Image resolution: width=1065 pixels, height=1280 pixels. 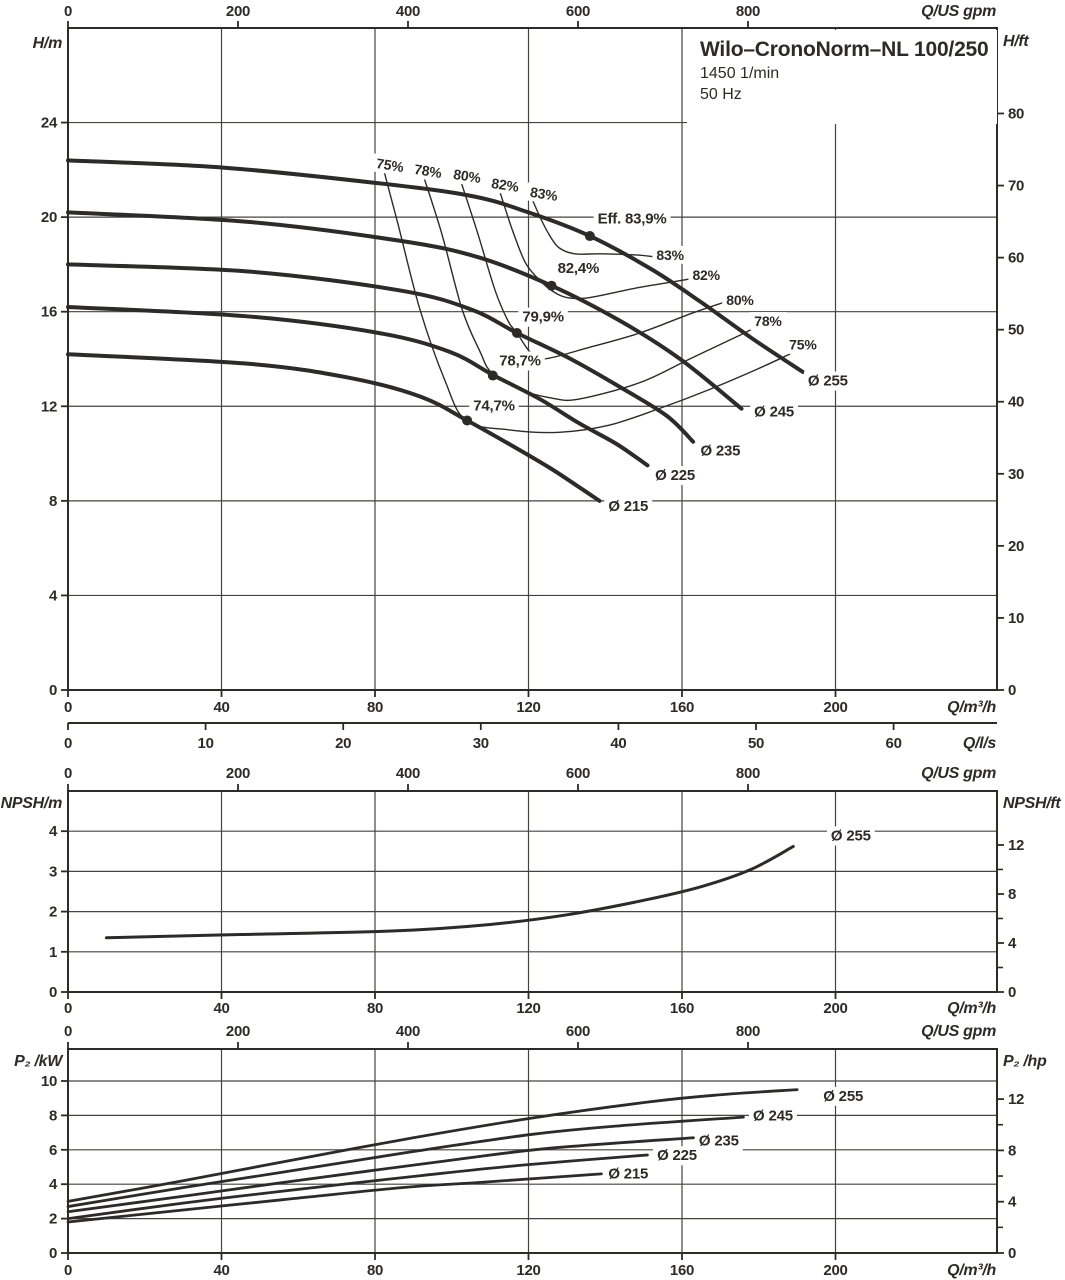 What do you see at coordinates (980, 743) in the screenshot?
I see `svg-text: Q/l/s` at bounding box center [980, 743].